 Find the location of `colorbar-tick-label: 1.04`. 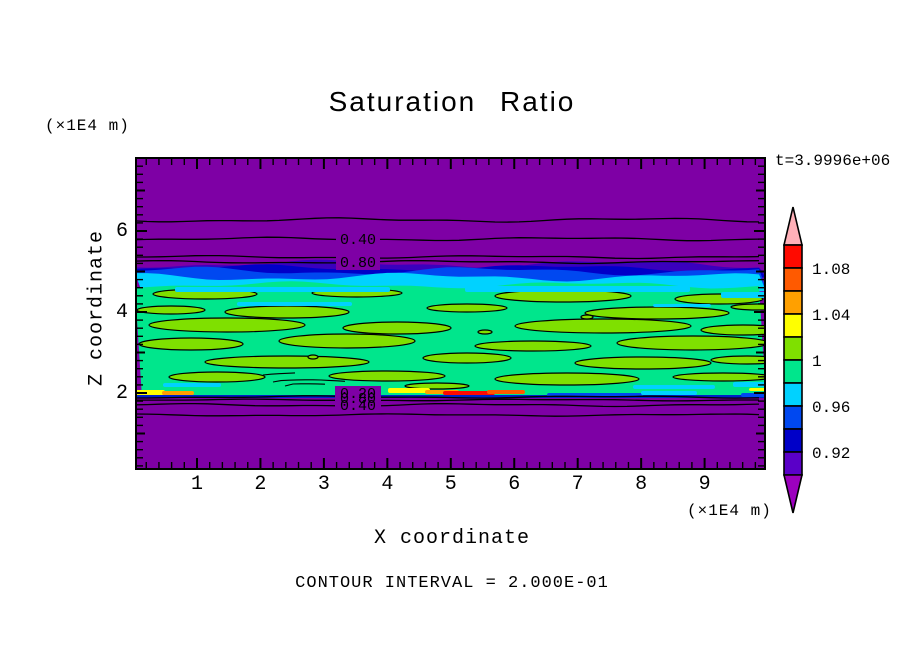

colorbar-tick-label: 1.04 is located at coordinates (831, 316).